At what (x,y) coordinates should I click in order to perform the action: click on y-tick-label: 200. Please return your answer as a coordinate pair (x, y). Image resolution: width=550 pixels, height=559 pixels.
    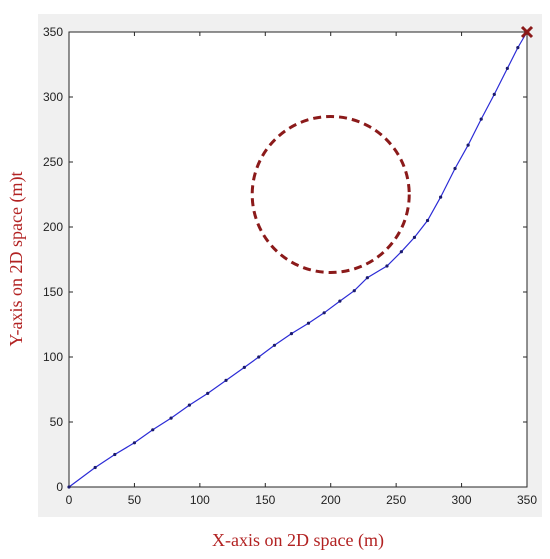
    Looking at the image, I should click on (53, 227).